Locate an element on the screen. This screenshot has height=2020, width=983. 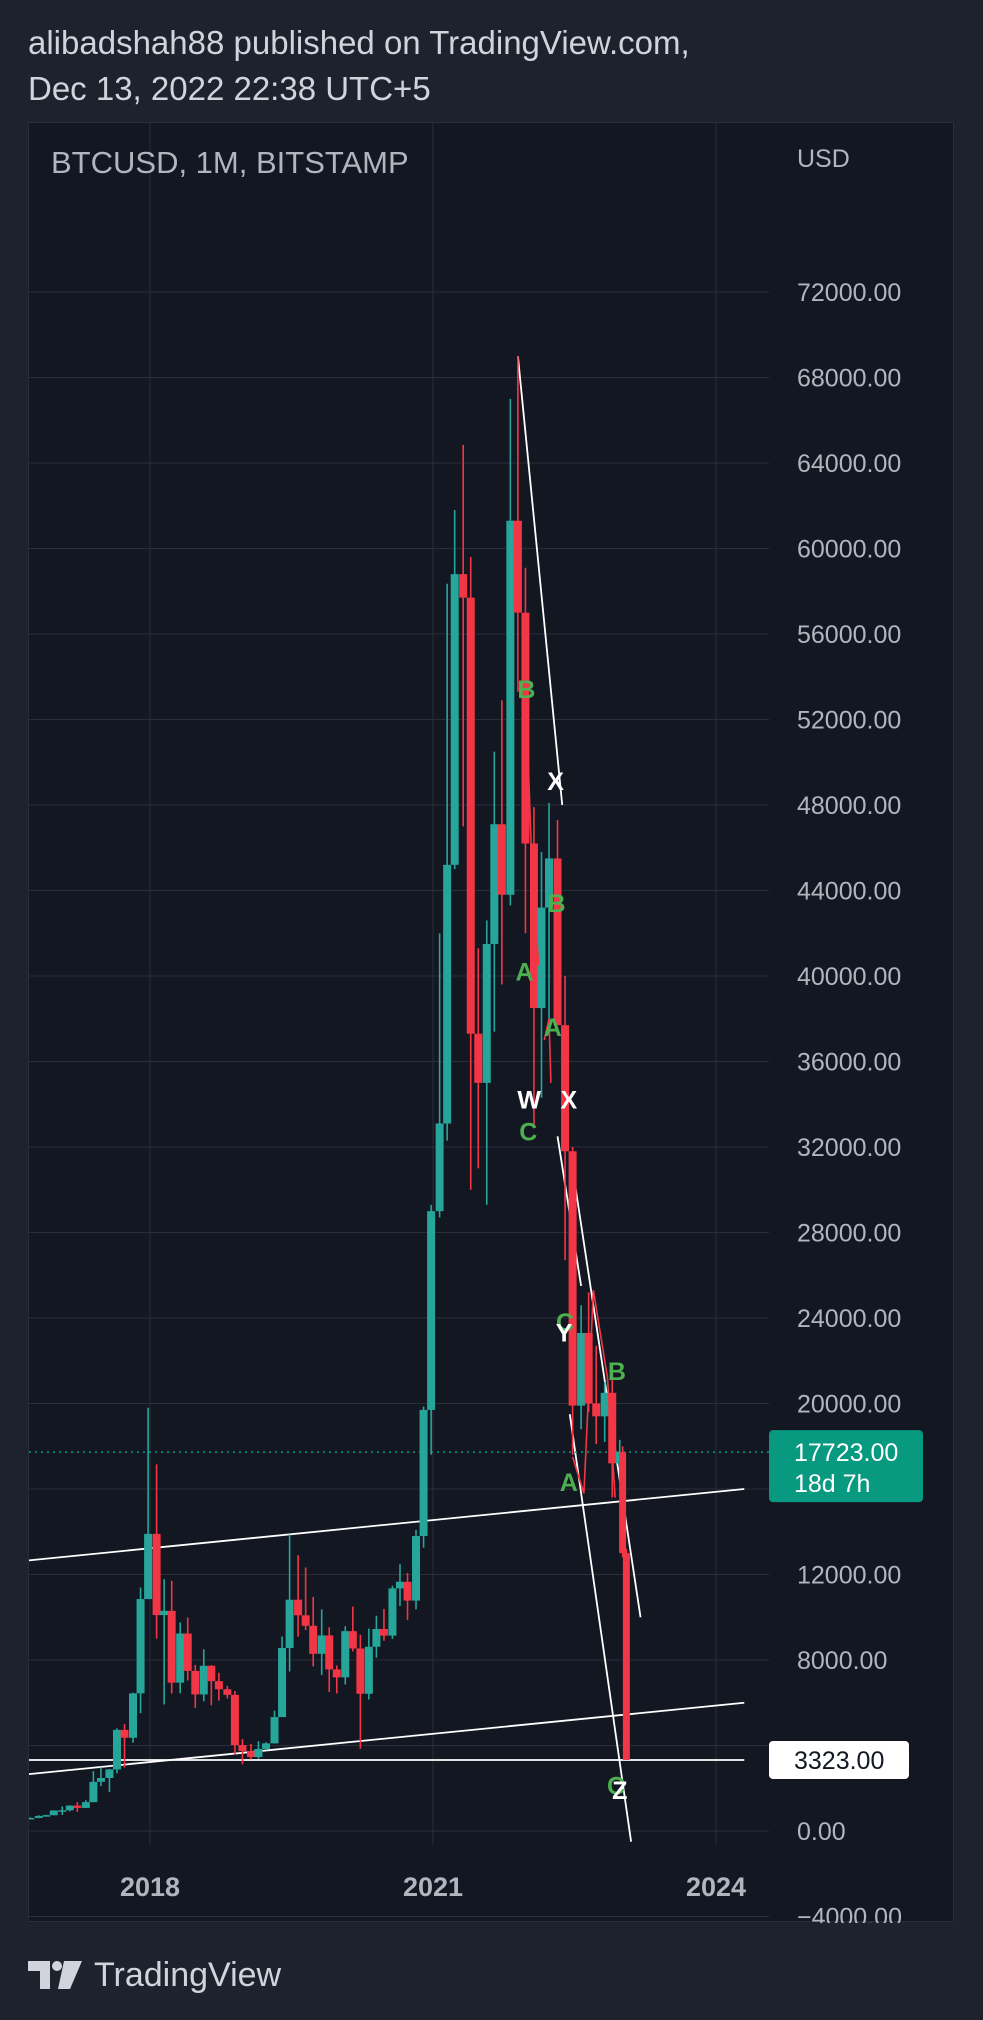
y-tick-label: −4000.00 is located at coordinates (849, 1914).